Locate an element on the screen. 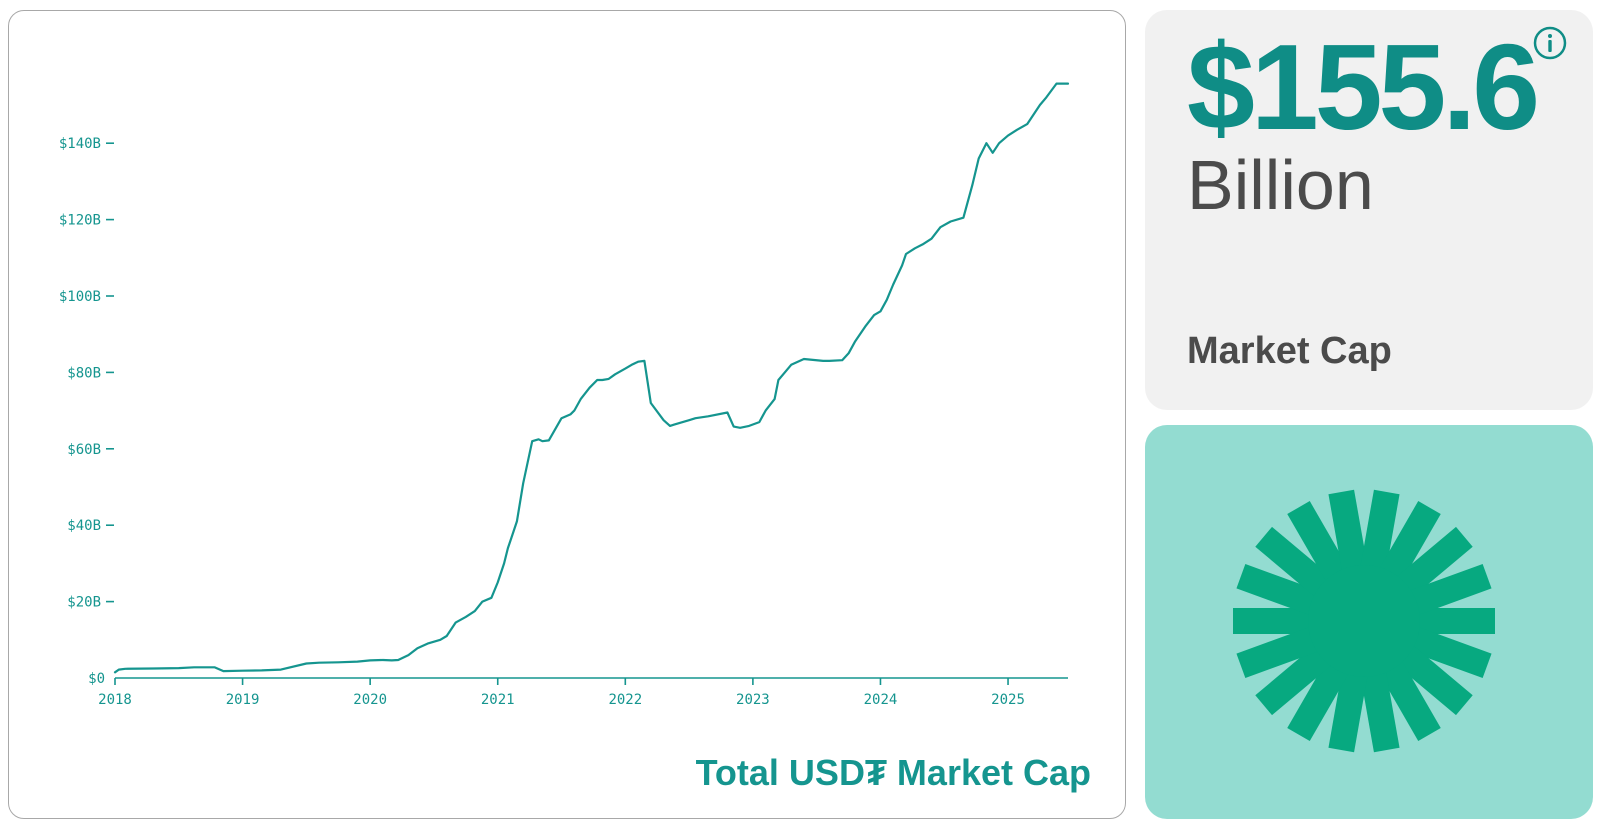 This screenshot has height=829, width=1600. logo-card is located at coordinates (1369, 622).